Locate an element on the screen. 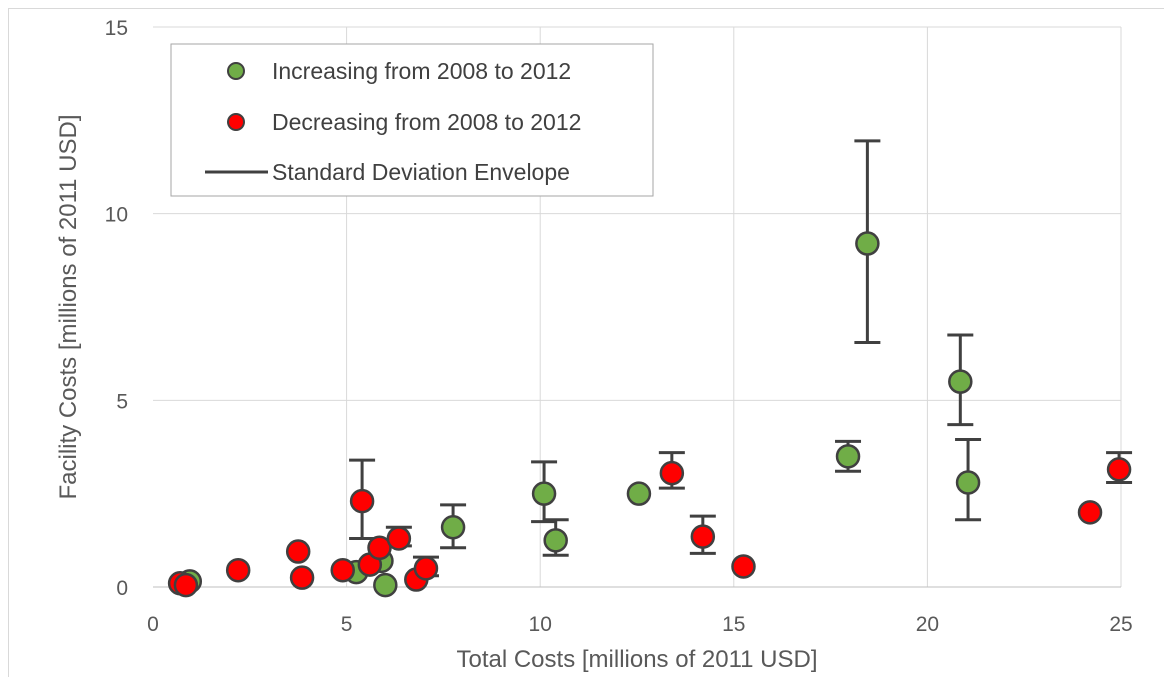 Image resolution: width=1164 pixels, height=677 pixels. legend-label-envelope: Standard Deviation Envelope is located at coordinates (421, 172).